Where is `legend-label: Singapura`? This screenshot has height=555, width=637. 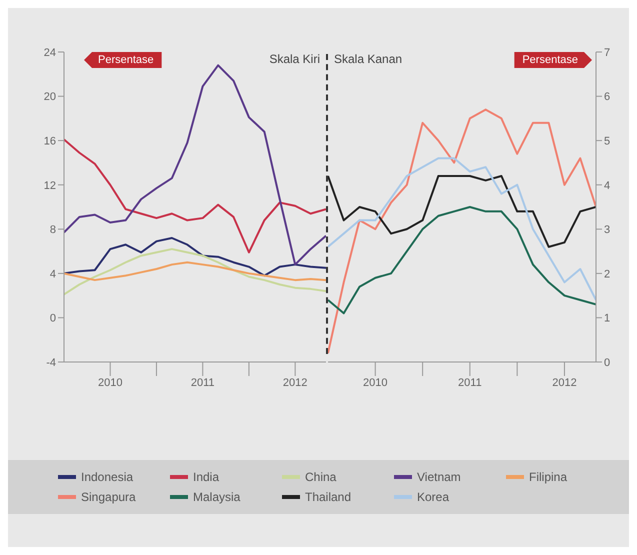
legend-label: Singapura is located at coordinates (108, 497).